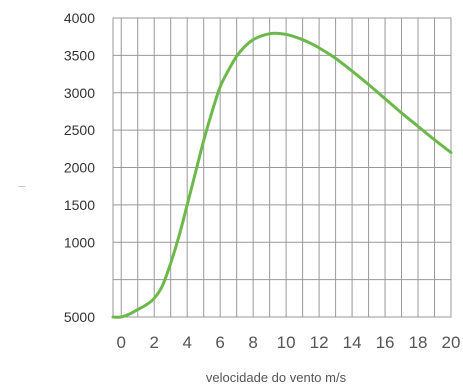  What do you see at coordinates (418, 342) in the screenshot?
I see `x-tick-label: 18` at bounding box center [418, 342].